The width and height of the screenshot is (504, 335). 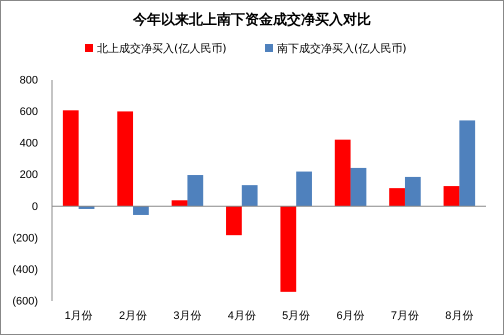 I want to click on y-tick-label: (600), so click(x=25, y=302).